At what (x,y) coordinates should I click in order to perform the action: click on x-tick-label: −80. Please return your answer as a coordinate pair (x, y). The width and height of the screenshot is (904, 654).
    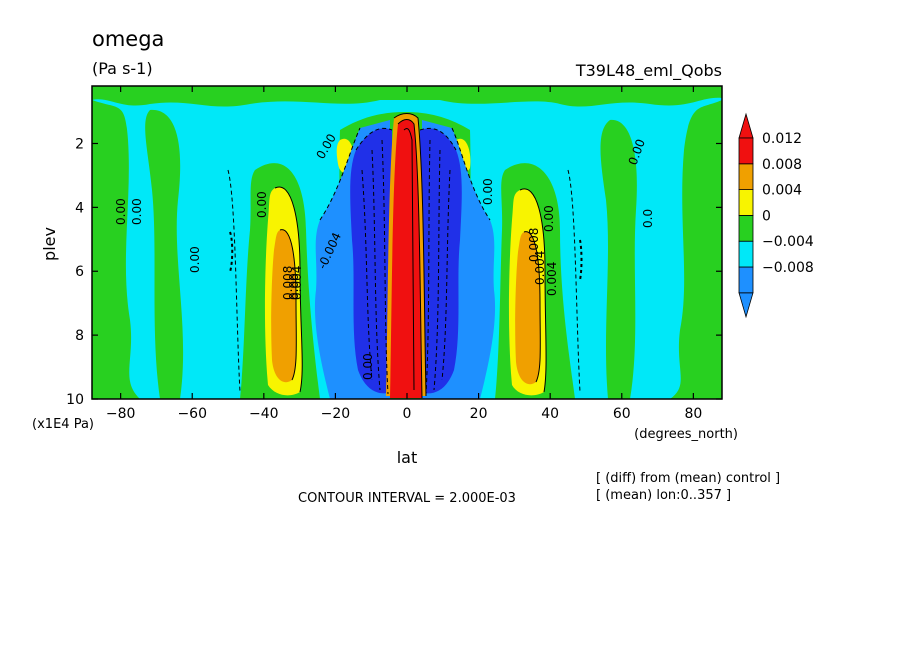
    Looking at the image, I should click on (121, 414).